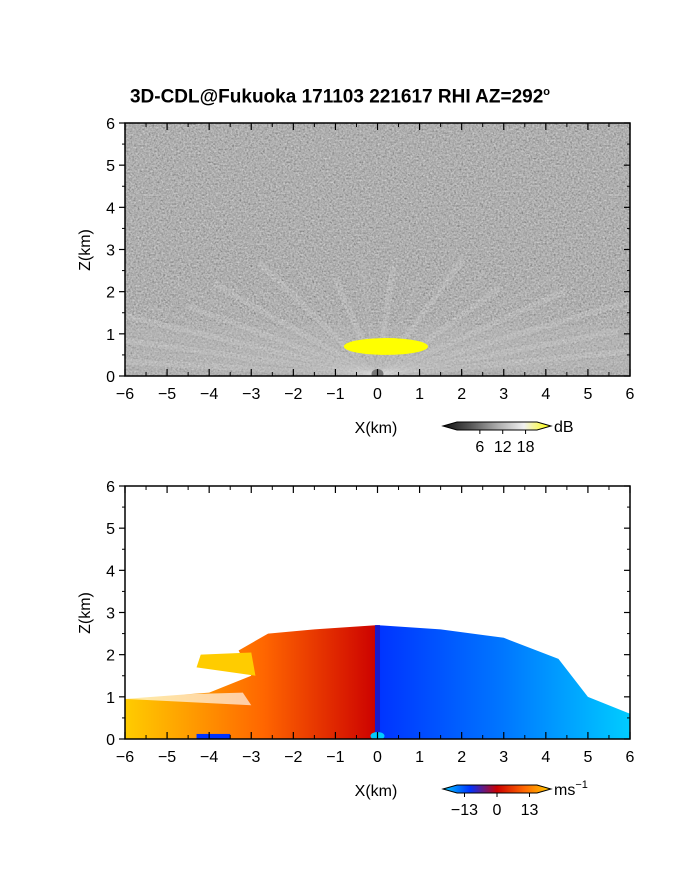 The width and height of the screenshot is (680, 880). Describe the element at coordinates (530, 810) in the screenshot. I see `colorbar-tick-label: 13` at that location.